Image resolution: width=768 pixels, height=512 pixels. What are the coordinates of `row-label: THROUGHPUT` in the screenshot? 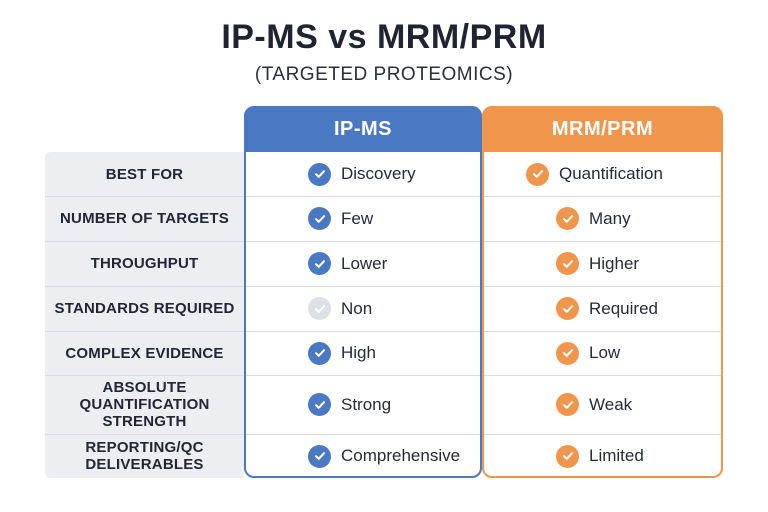 It's located at (144, 263).